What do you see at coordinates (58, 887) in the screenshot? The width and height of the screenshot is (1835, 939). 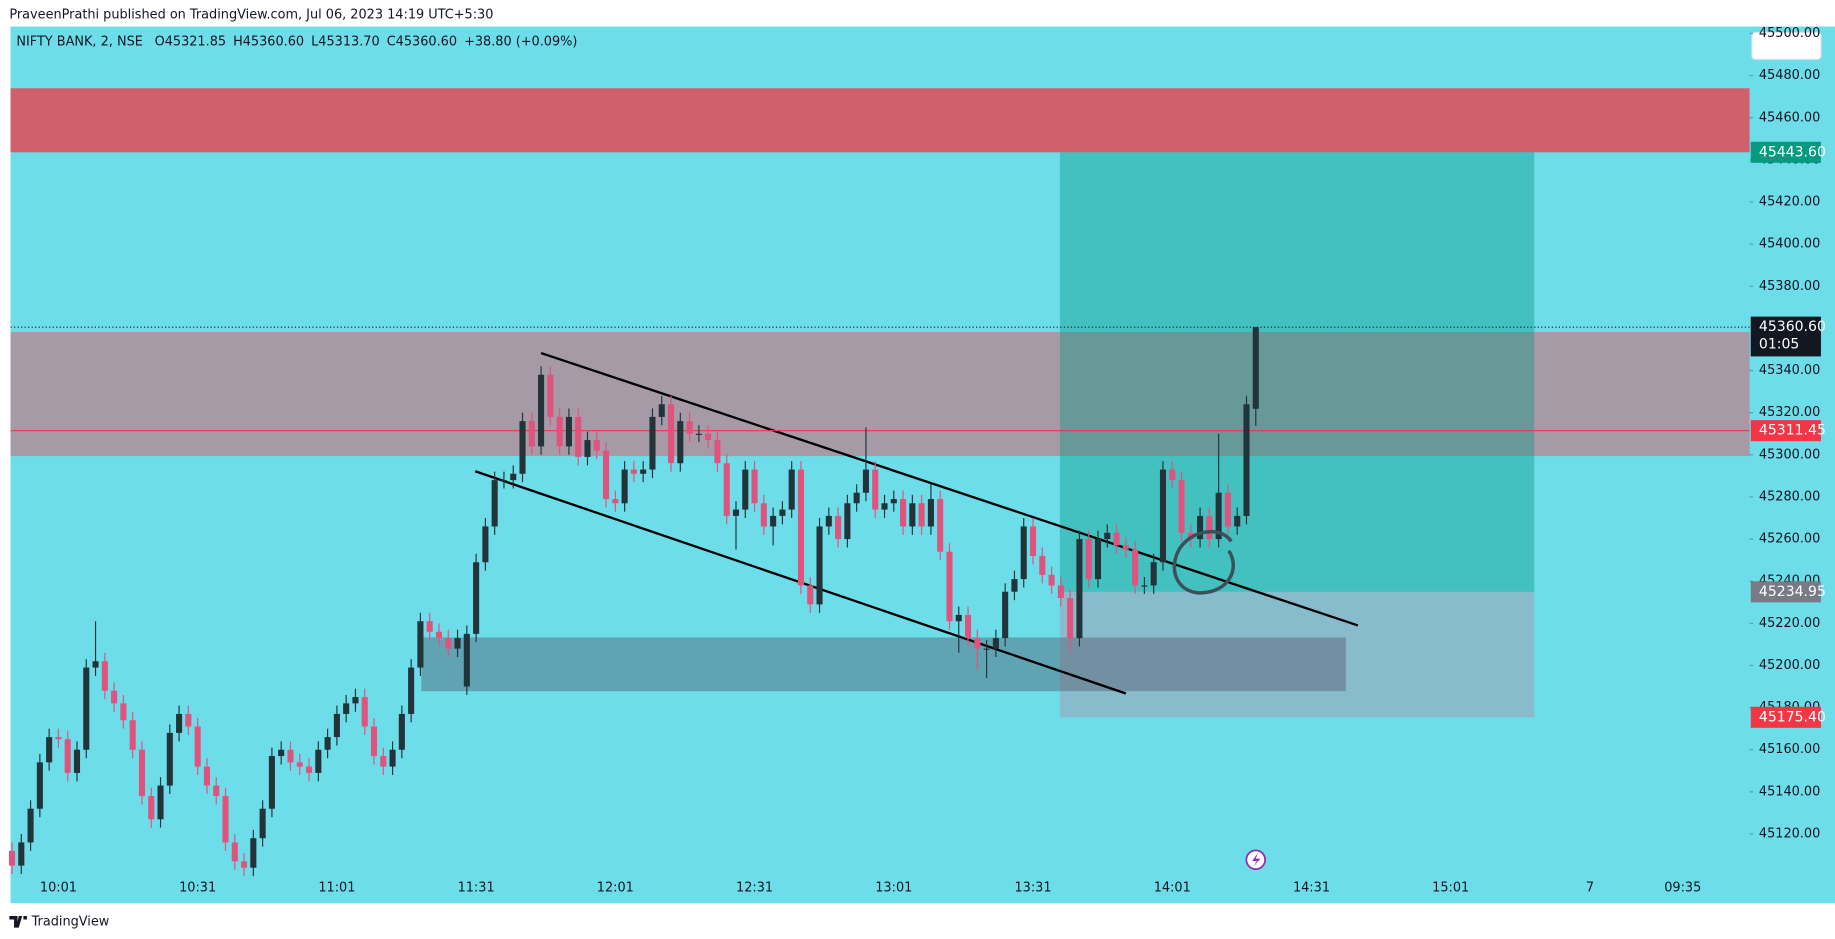 I see `x-tick-label: 10:01` at bounding box center [58, 887].